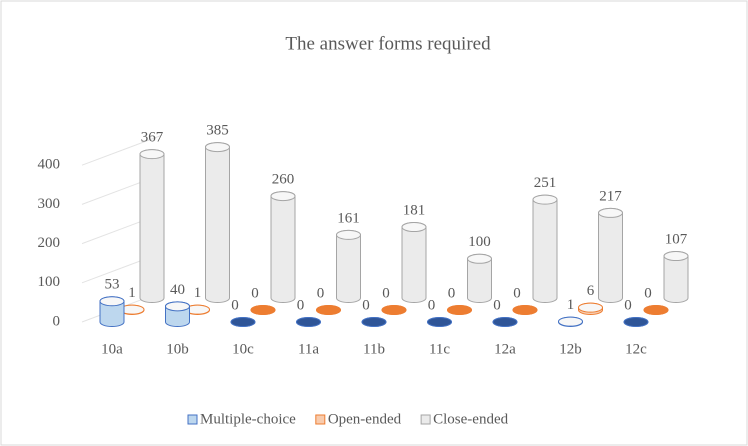  Describe the element at coordinates (217, 131) in the screenshot. I see `data-label: 385` at that location.